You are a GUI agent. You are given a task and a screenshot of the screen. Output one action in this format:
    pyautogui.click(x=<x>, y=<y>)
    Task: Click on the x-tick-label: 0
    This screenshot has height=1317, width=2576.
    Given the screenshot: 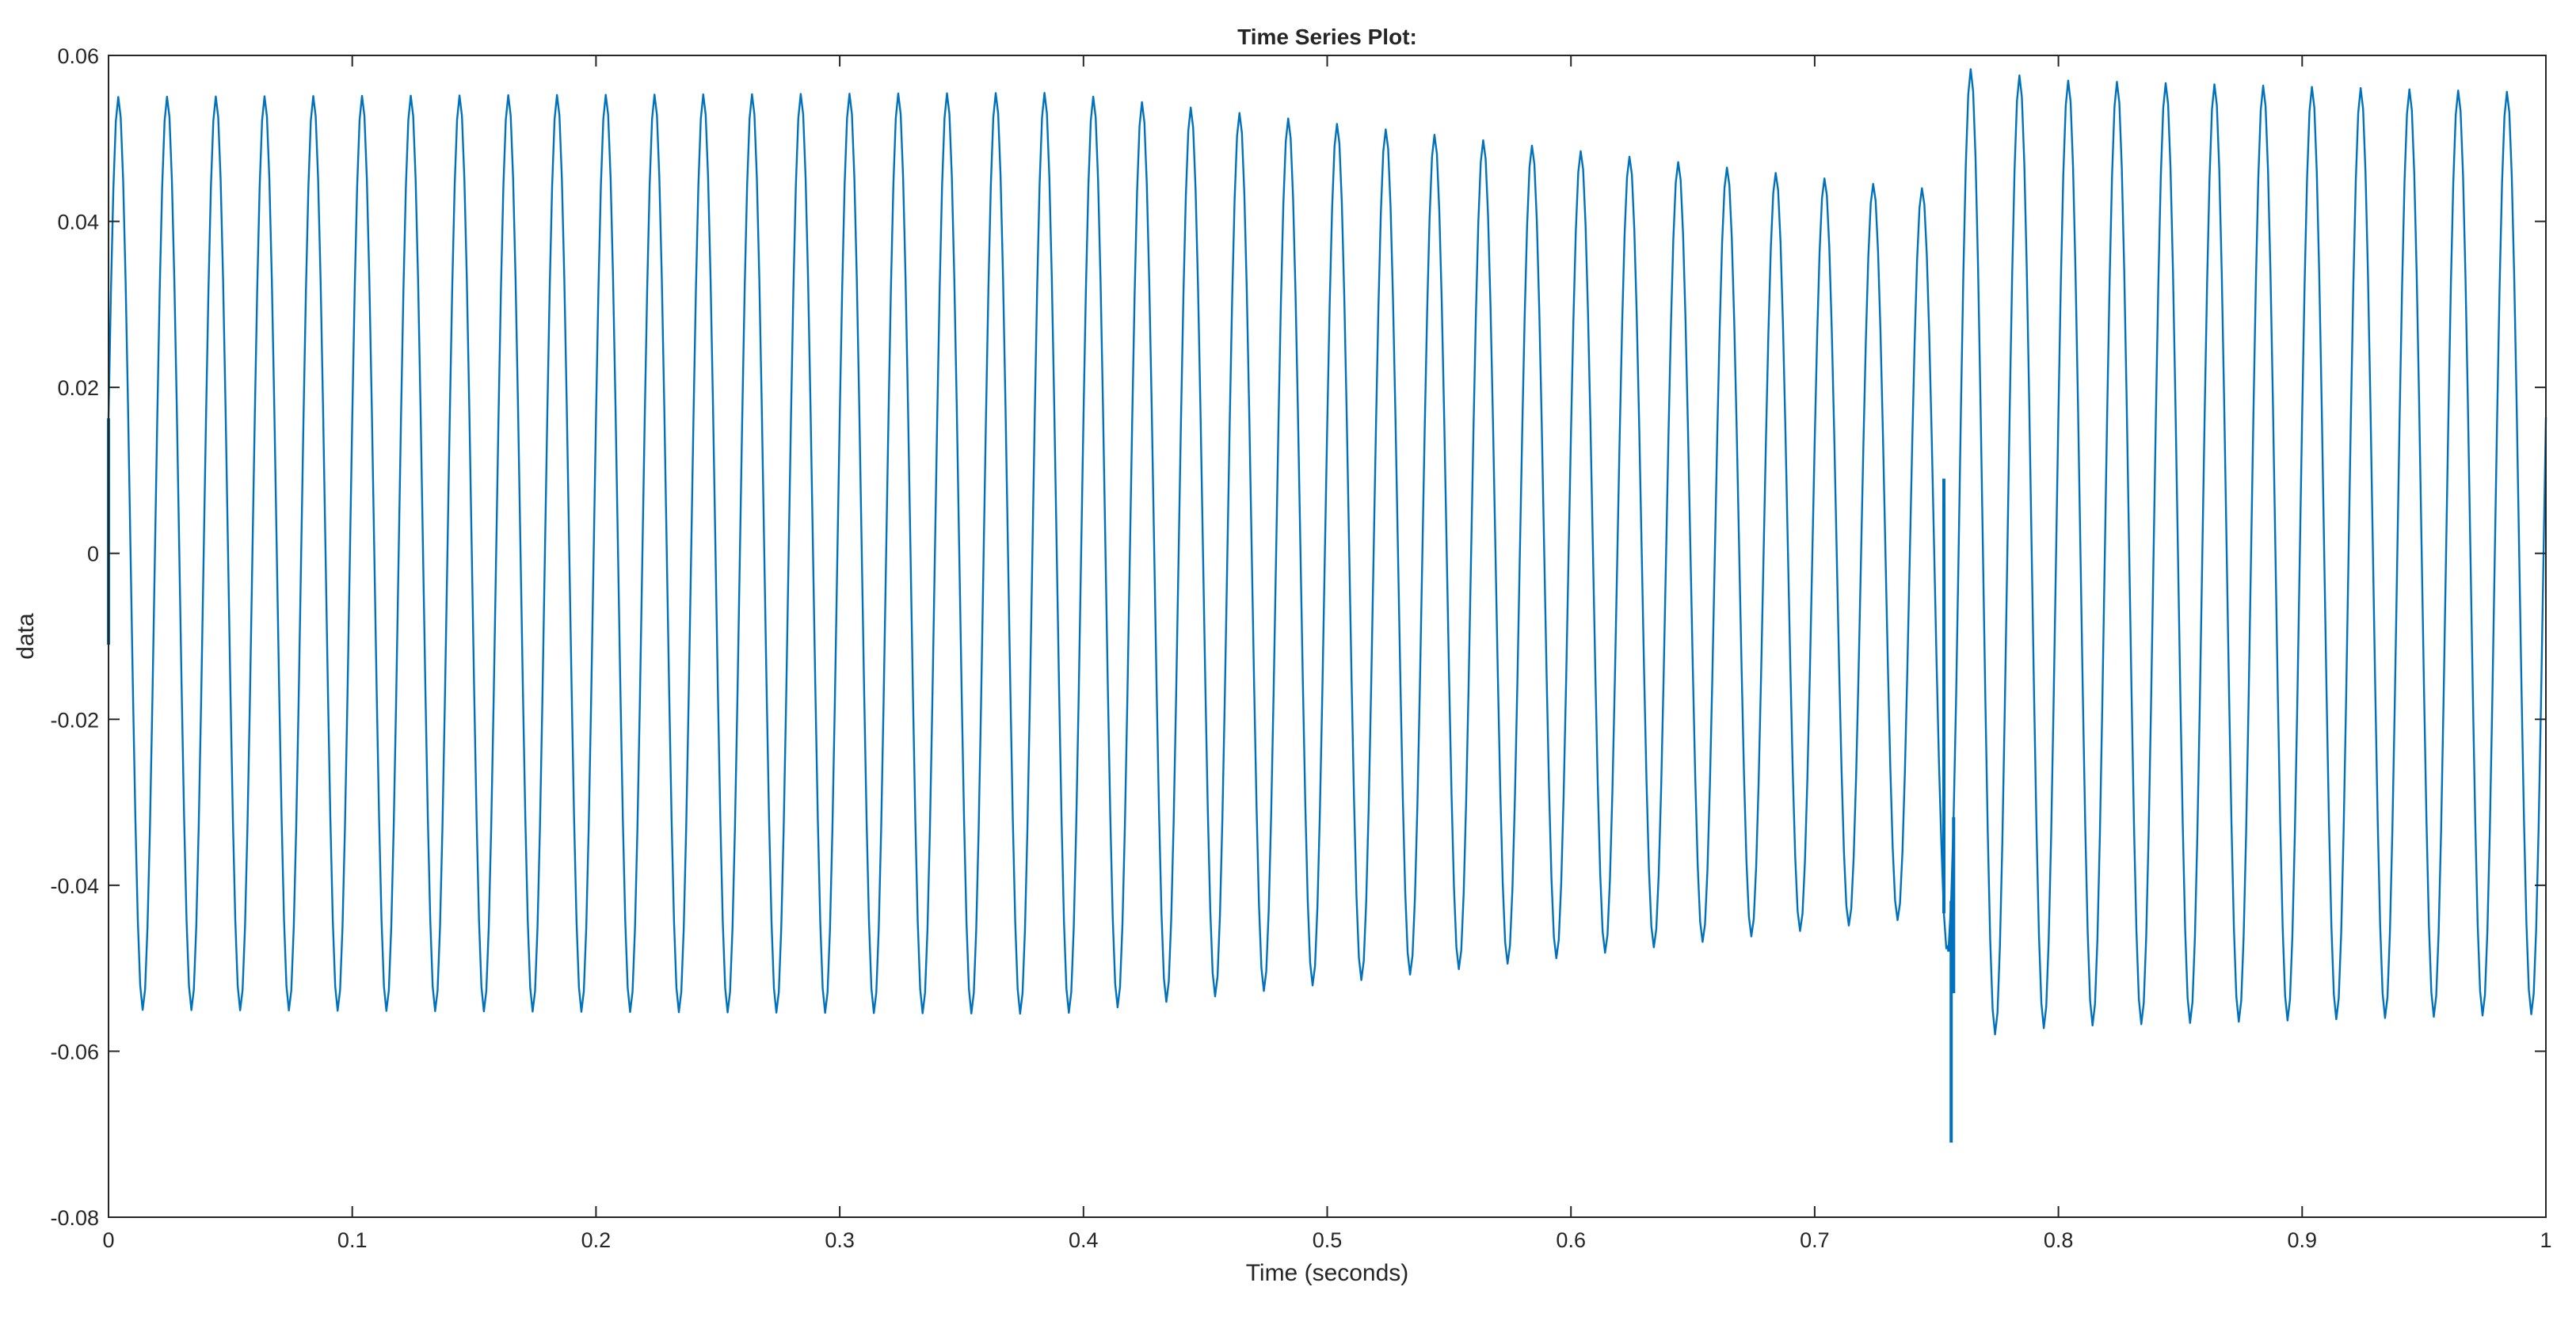 What is the action you would take?
    pyautogui.click(x=108, y=1240)
    